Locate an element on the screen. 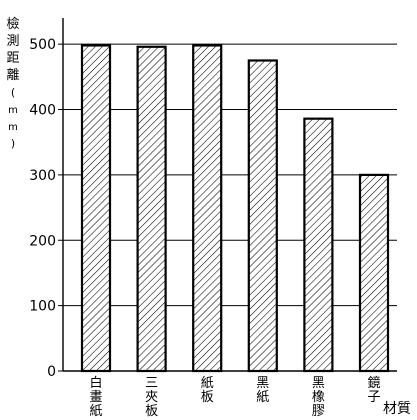  y-tick-label-0: 0 is located at coordinates (51, 372).